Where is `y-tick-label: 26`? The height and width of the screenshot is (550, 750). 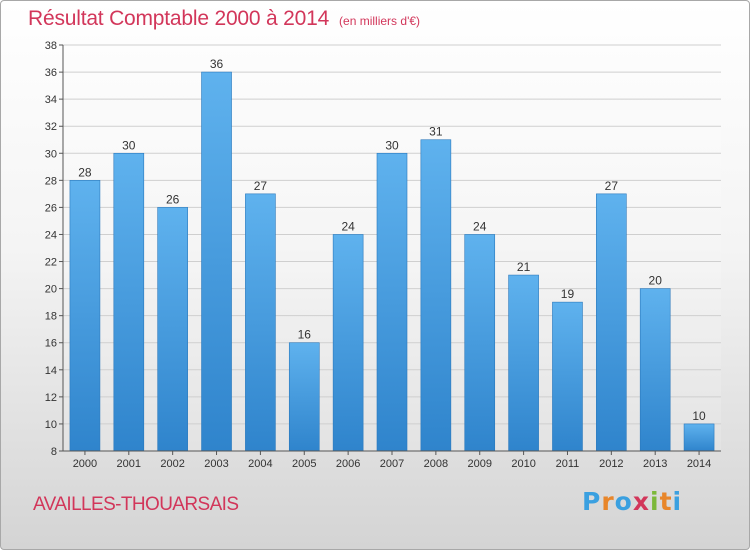 y-tick-label: 26 is located at coordinates (51, 208).